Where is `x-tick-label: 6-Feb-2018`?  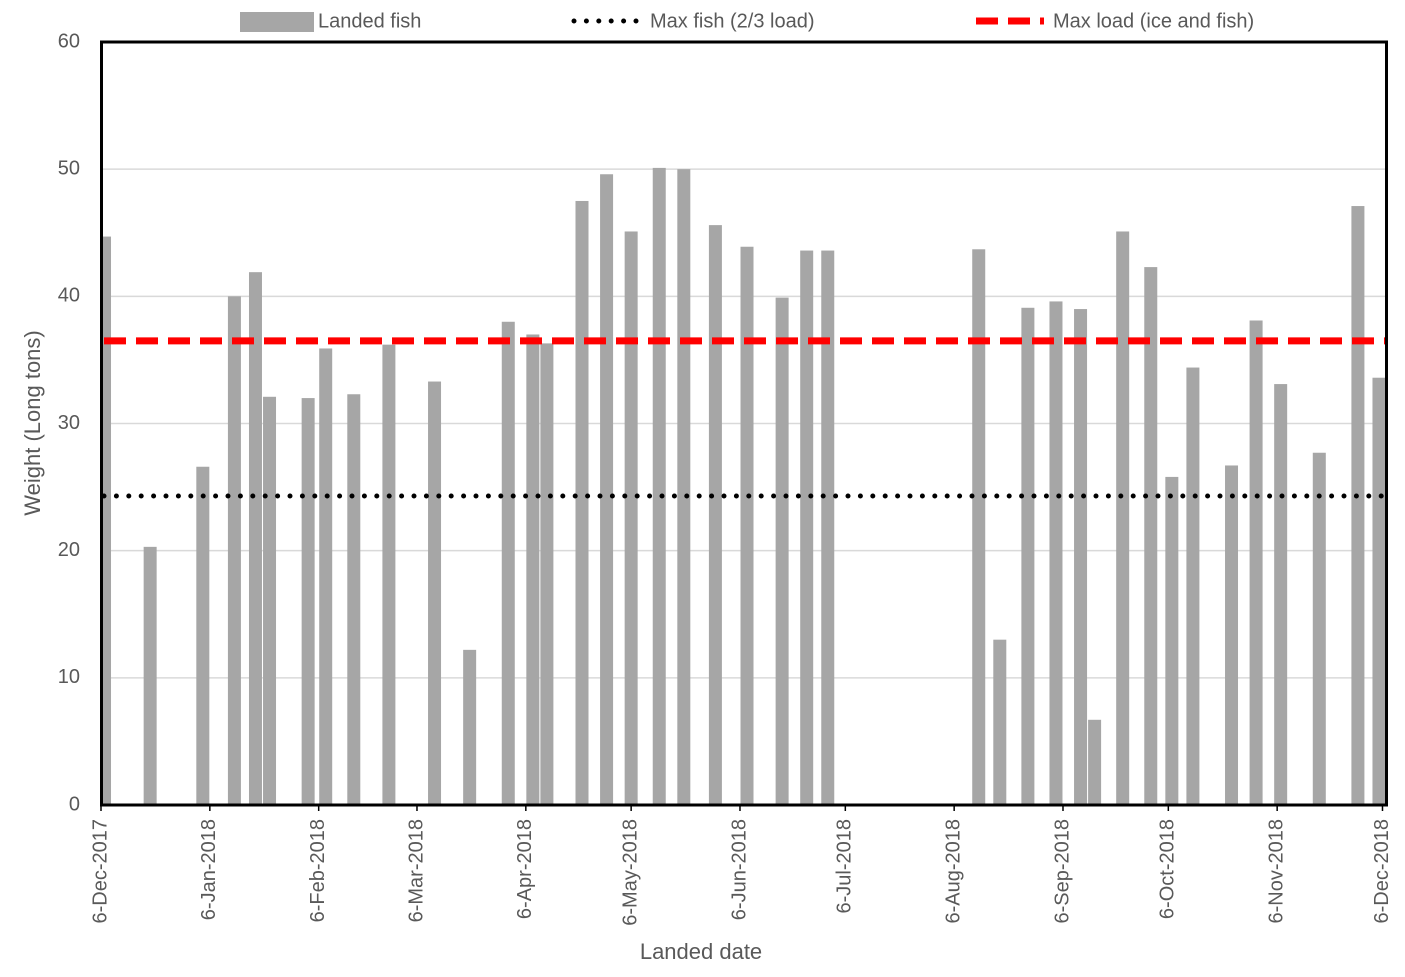
x-tick-label: 6-Feb-2018 is located at coordinates (318, 870).